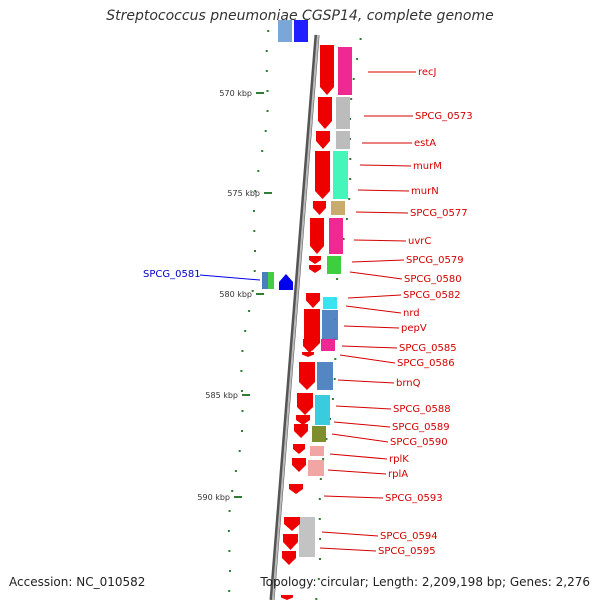 Image resolution: width=600 pixels, height=600 pixels. What do you see at coordinates (398, 474) in the screenshot?
I see `gene-label: rplA` at bounding box center [398, 474].